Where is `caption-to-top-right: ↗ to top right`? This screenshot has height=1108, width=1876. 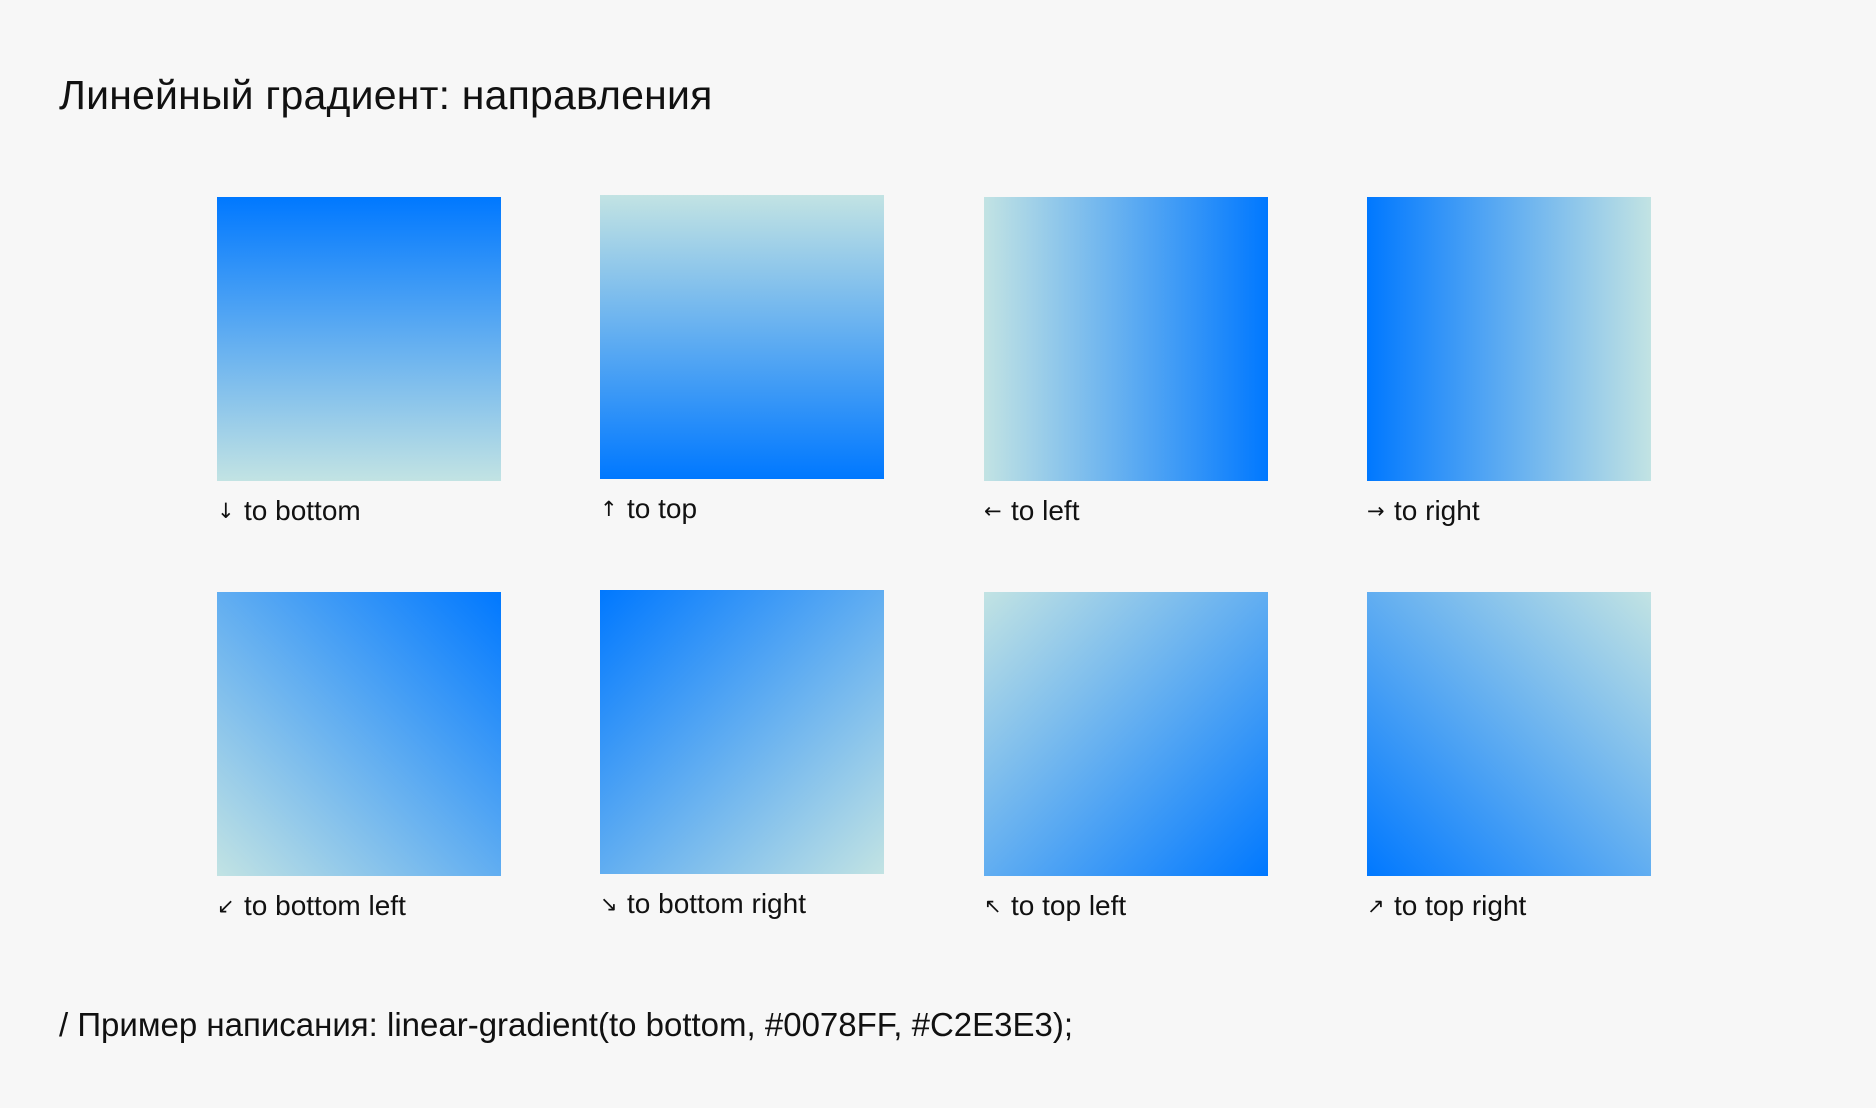 caption-to-top-right: ↗ to top right is located at coordinates (1446, 906).